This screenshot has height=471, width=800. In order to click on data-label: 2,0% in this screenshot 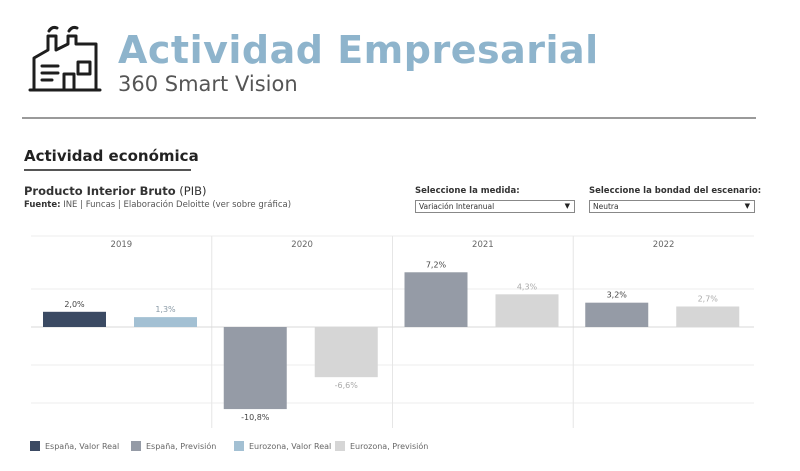, I will do `click(74, 304)`.